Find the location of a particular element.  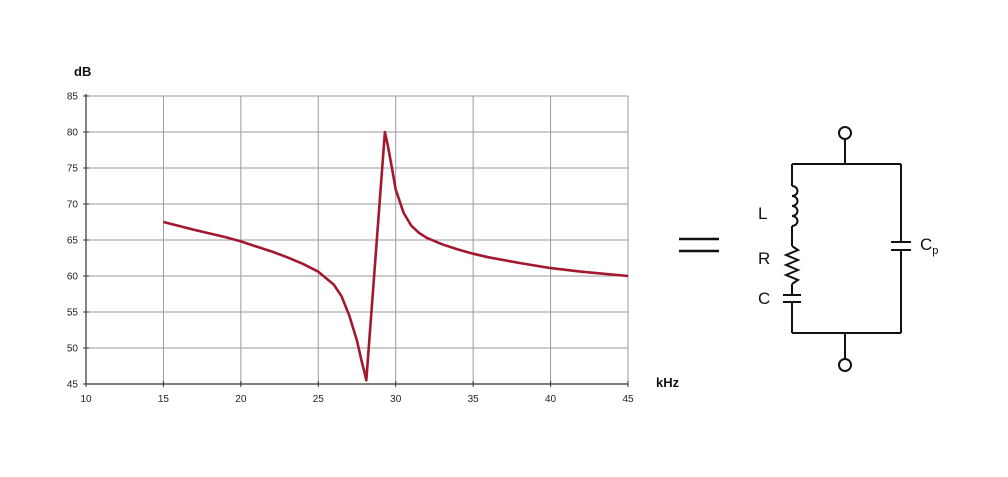

x-tick-label: 25 is located at coordinates (319, 399).